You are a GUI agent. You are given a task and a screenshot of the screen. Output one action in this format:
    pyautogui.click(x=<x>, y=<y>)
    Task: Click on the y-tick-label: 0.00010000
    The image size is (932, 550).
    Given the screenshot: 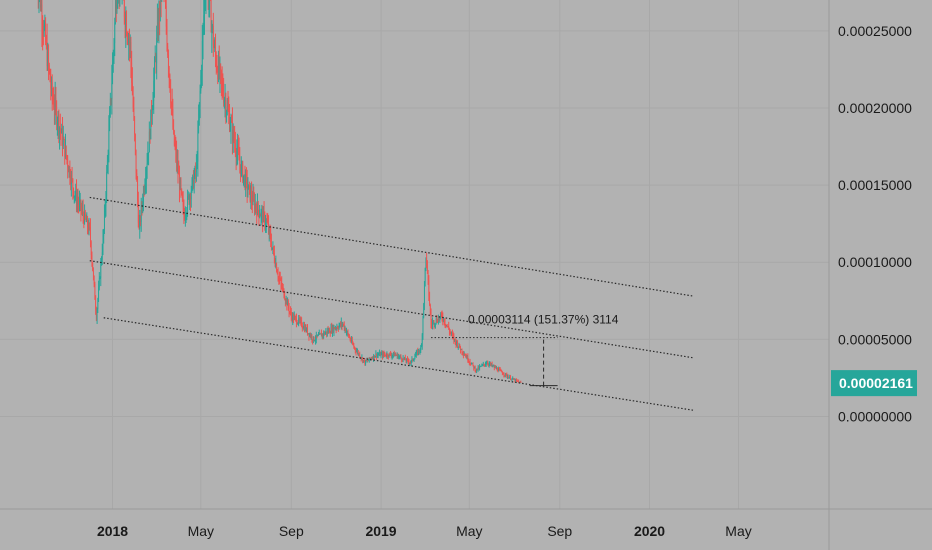 What is the action you would take?
    pyautogui.click(x=875, y=262)
    